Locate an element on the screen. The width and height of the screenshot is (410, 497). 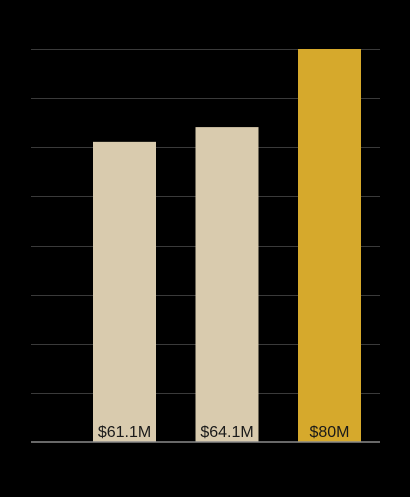
bar-1-value-label: $61.1M is located at coordinates (124, 432).